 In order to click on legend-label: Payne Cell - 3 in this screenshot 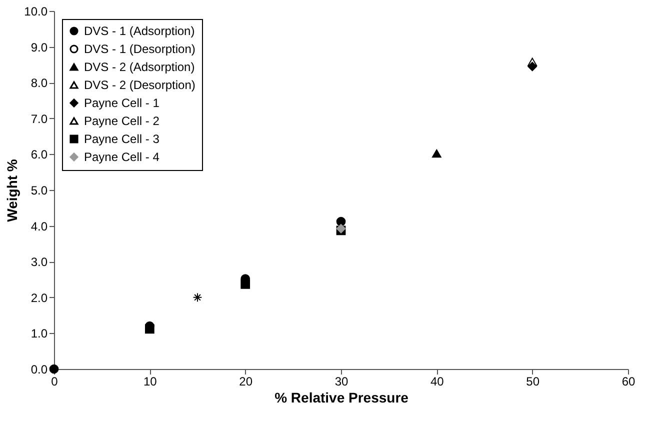, I will do `click(122, 139)`.